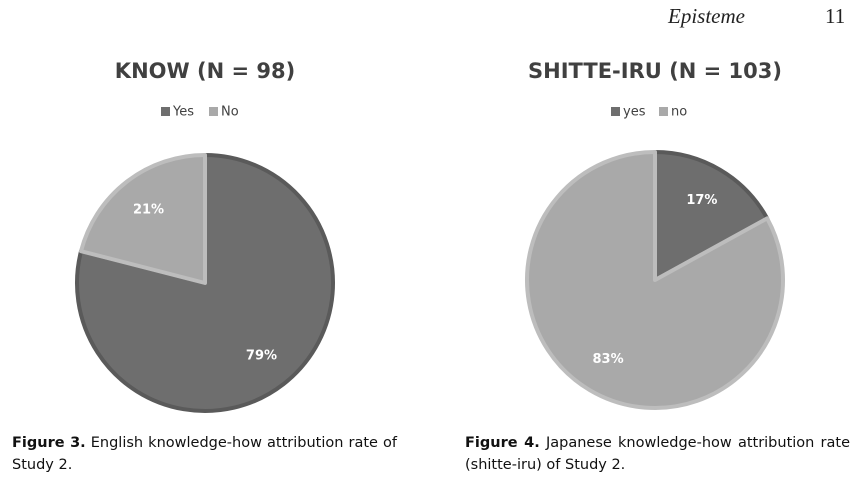  I want to click on data-label: 79%, so click(261, 355).